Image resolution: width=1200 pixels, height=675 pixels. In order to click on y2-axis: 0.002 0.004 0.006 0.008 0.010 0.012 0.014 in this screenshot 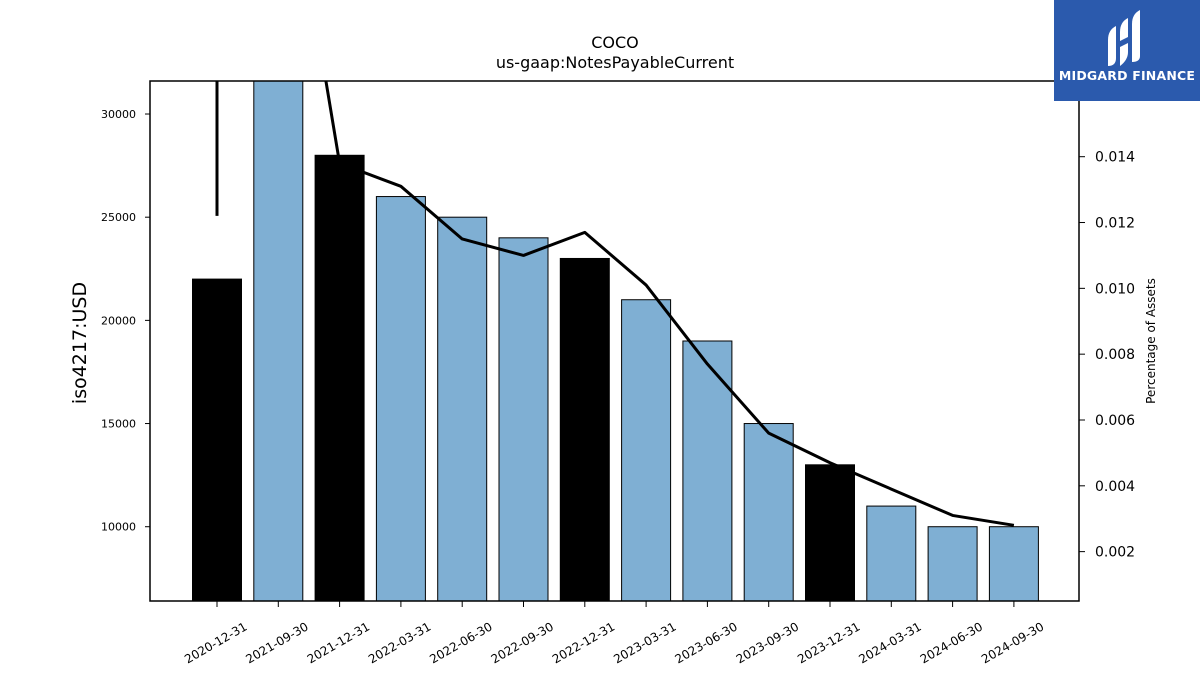, I will do `click(1107, 355)`.